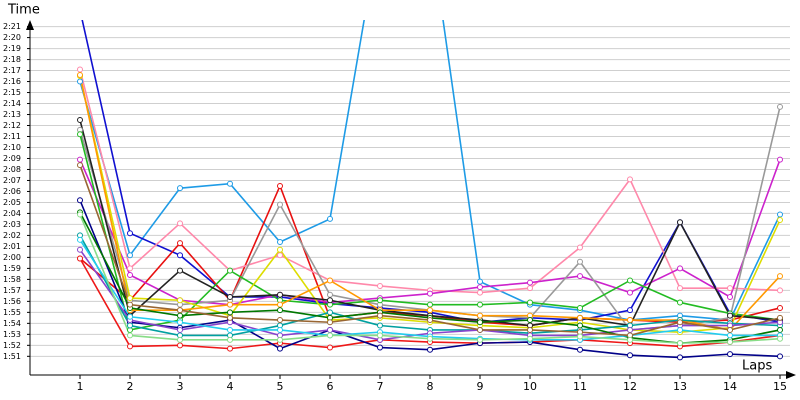 This screenshot has height=400, width=800. What do you see at coordinates (12, 136) in the screenshot?
I see `y-tick-label: 2:11` at bounding box center [12, 136].